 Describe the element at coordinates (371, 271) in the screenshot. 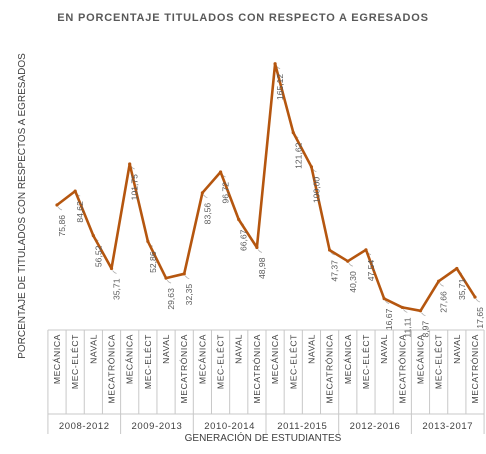

I see `data-label: 47,54` at that location.